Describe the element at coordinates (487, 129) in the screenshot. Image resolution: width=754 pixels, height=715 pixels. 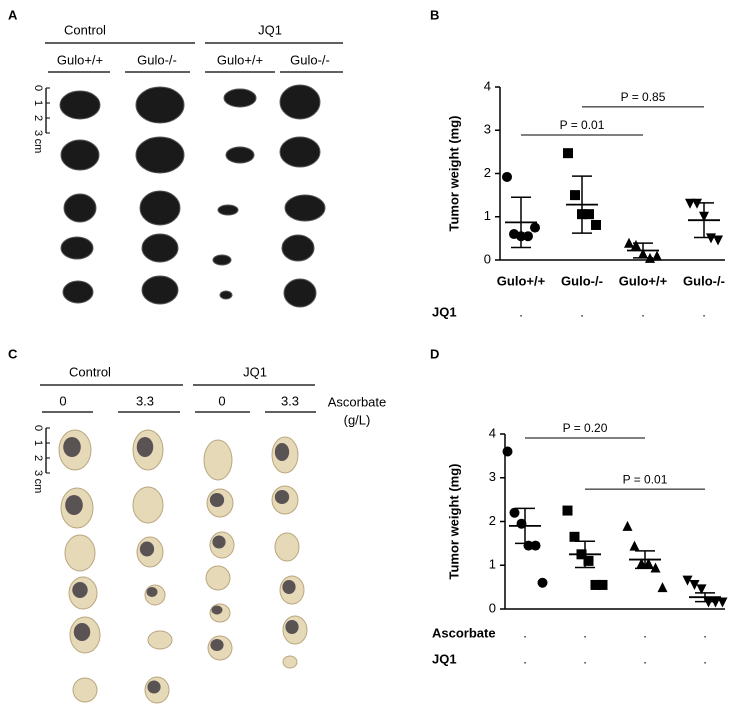
I see `y-tick-label: 3` at that location.